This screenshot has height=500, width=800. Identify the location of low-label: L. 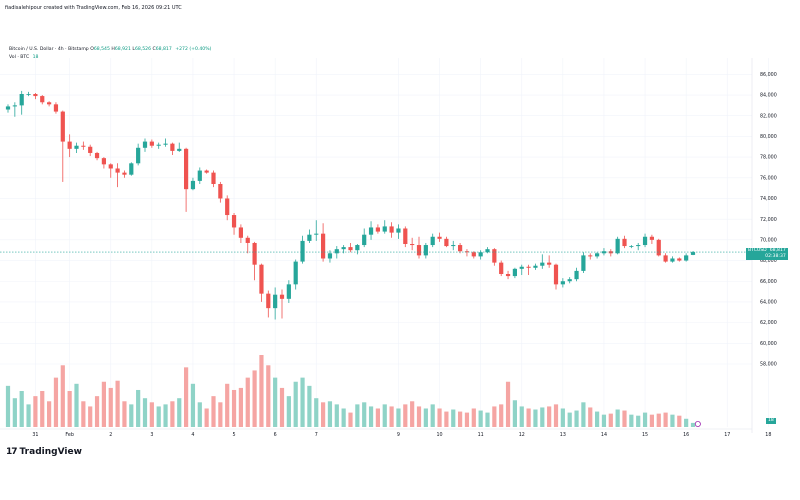
(133, 49).